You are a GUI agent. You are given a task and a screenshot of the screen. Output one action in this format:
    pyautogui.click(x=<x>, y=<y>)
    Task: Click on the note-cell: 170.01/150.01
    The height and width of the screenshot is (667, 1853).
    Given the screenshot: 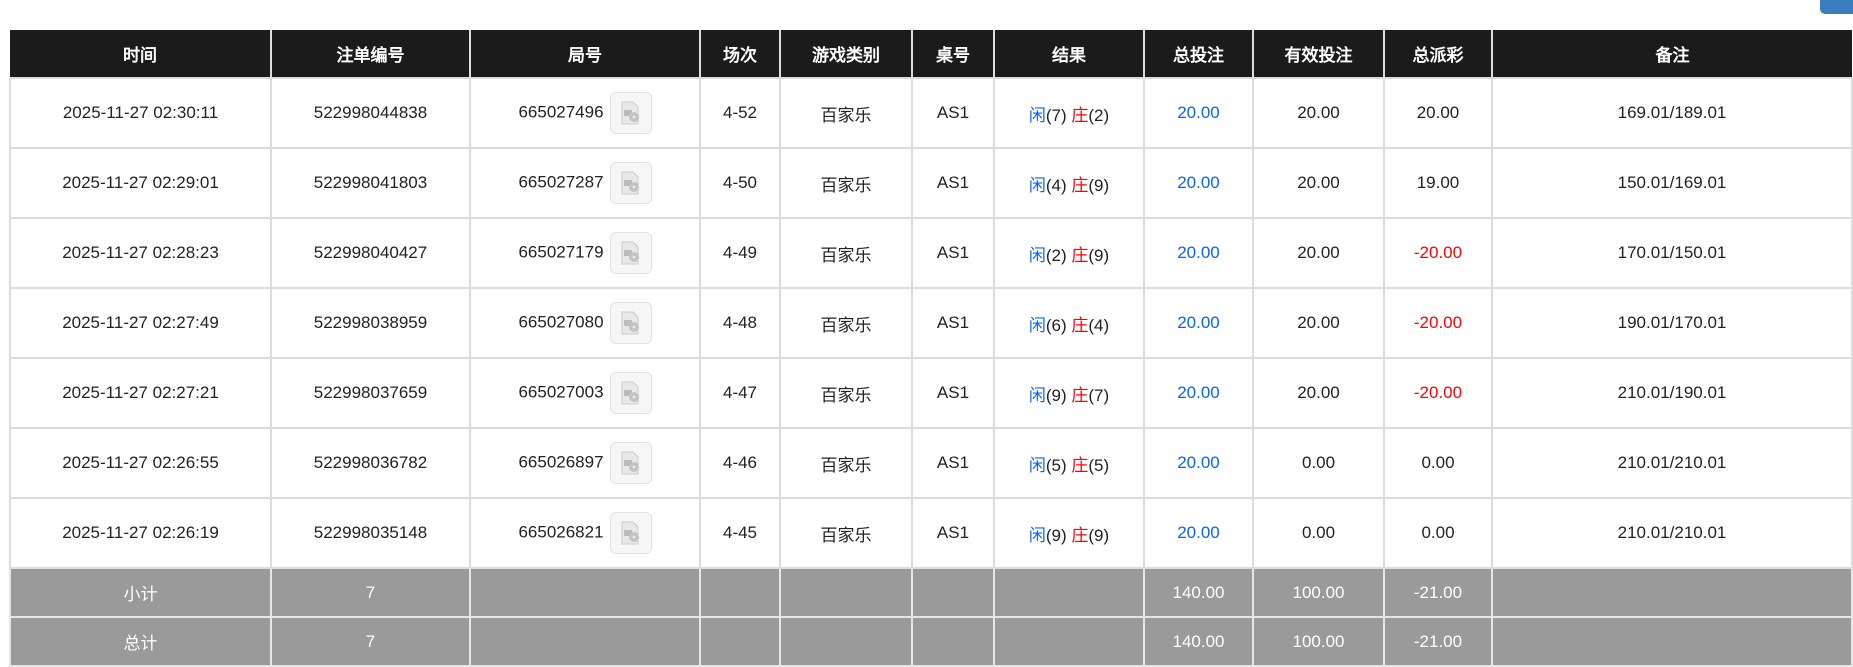 What is the action you would take?
    pyautogui.click(x=1672, y=253)
    